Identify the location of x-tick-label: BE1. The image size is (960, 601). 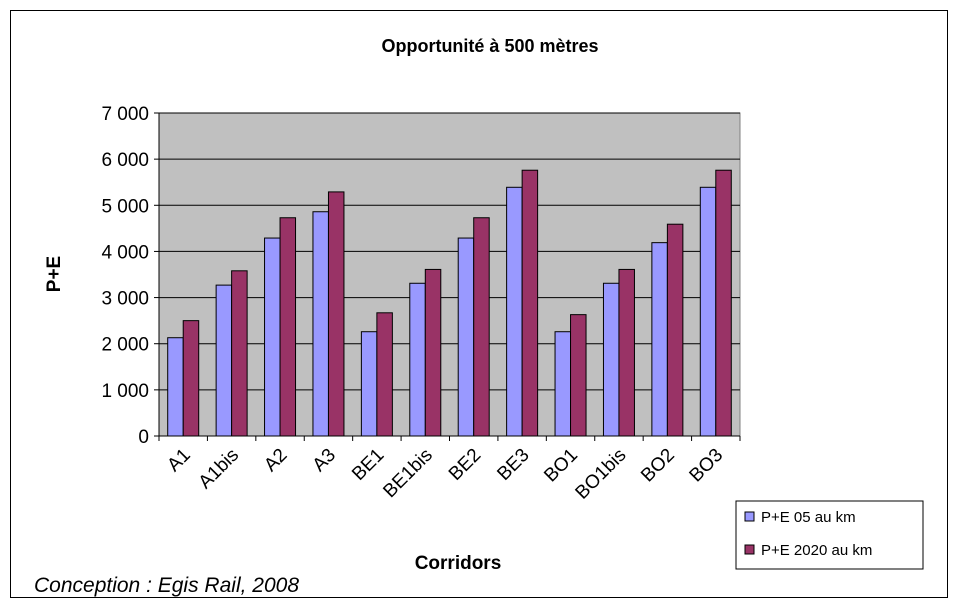
(368, 465).